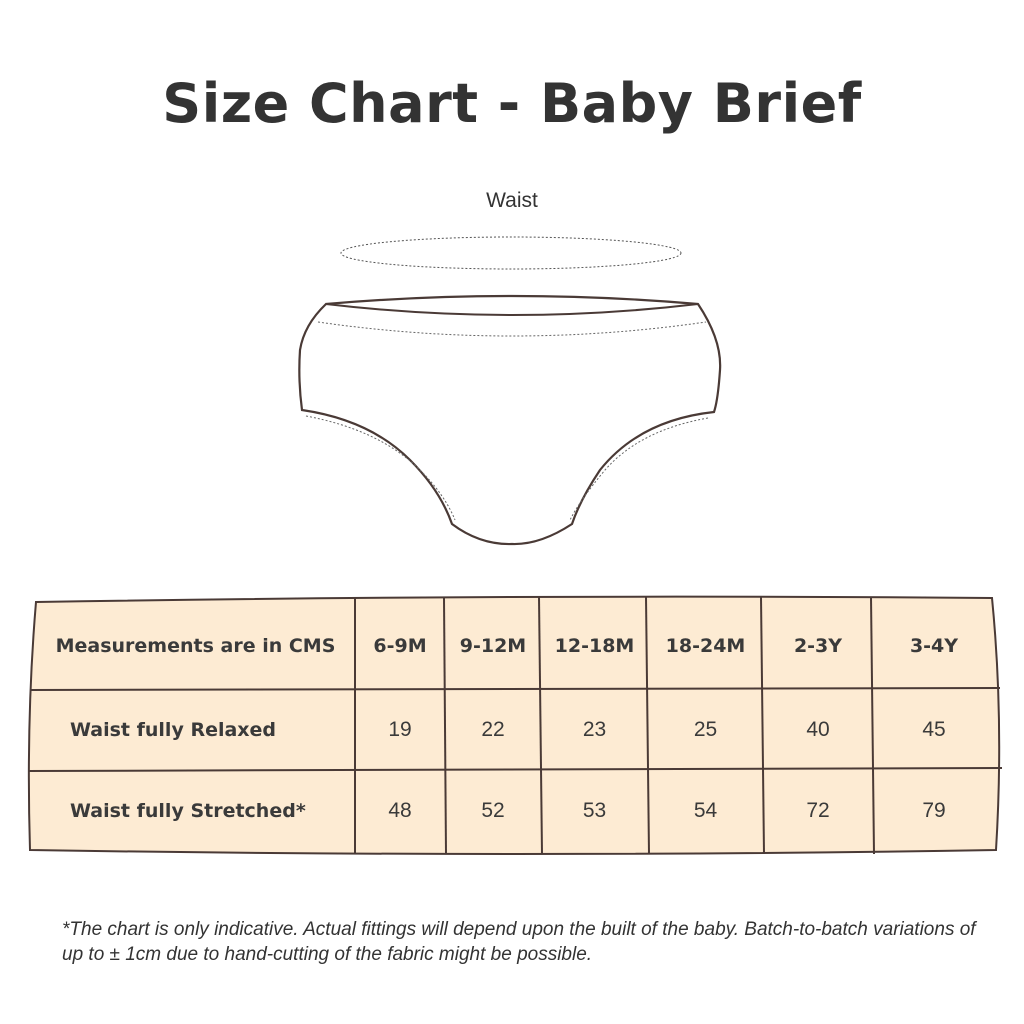  Describe the element at coordinates (818, 646) in the screenshot. I see `header-size: 2-3Y` at that location.